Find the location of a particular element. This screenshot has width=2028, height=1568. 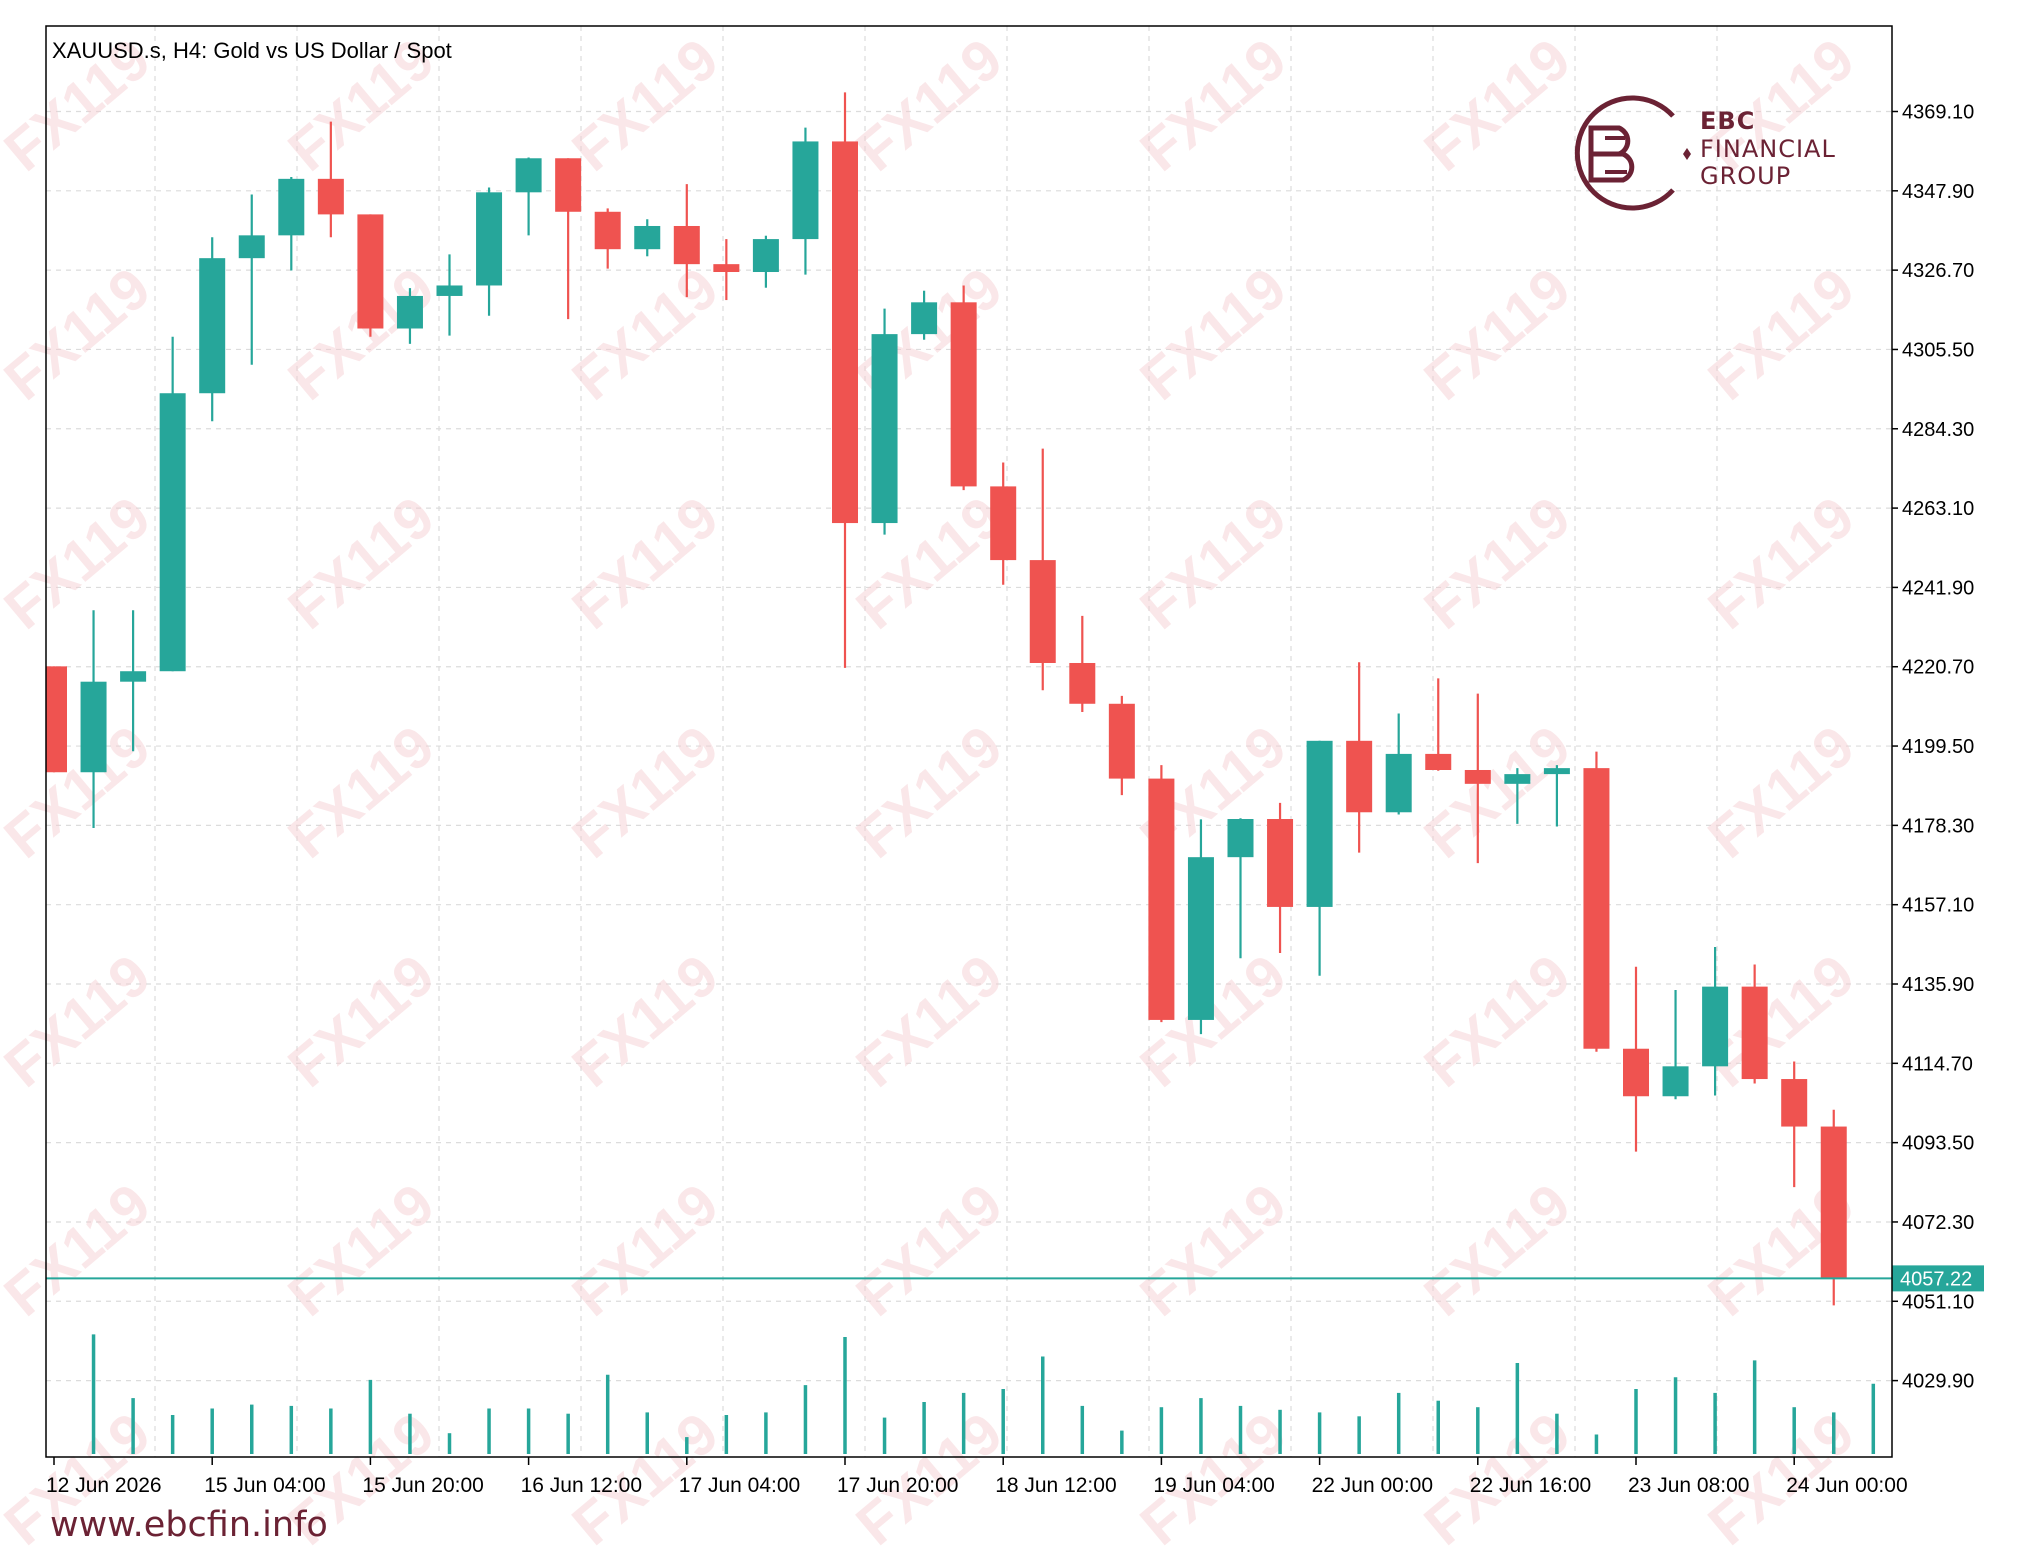

logo-line-2: FINANCIAL is located at coordinates (1768, 148).